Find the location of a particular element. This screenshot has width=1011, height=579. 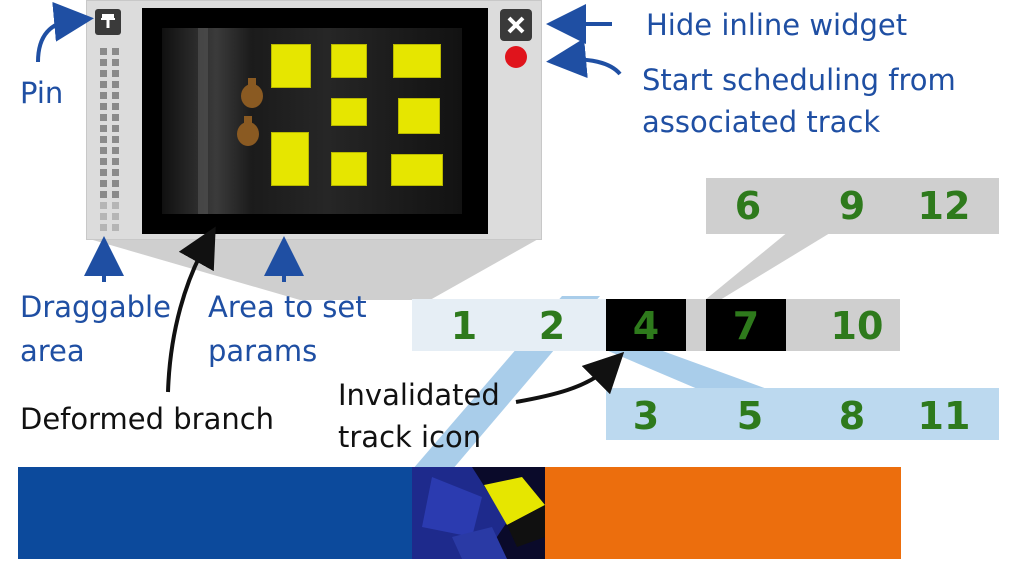

track-number: 12 is located at coordinates (944, 206).